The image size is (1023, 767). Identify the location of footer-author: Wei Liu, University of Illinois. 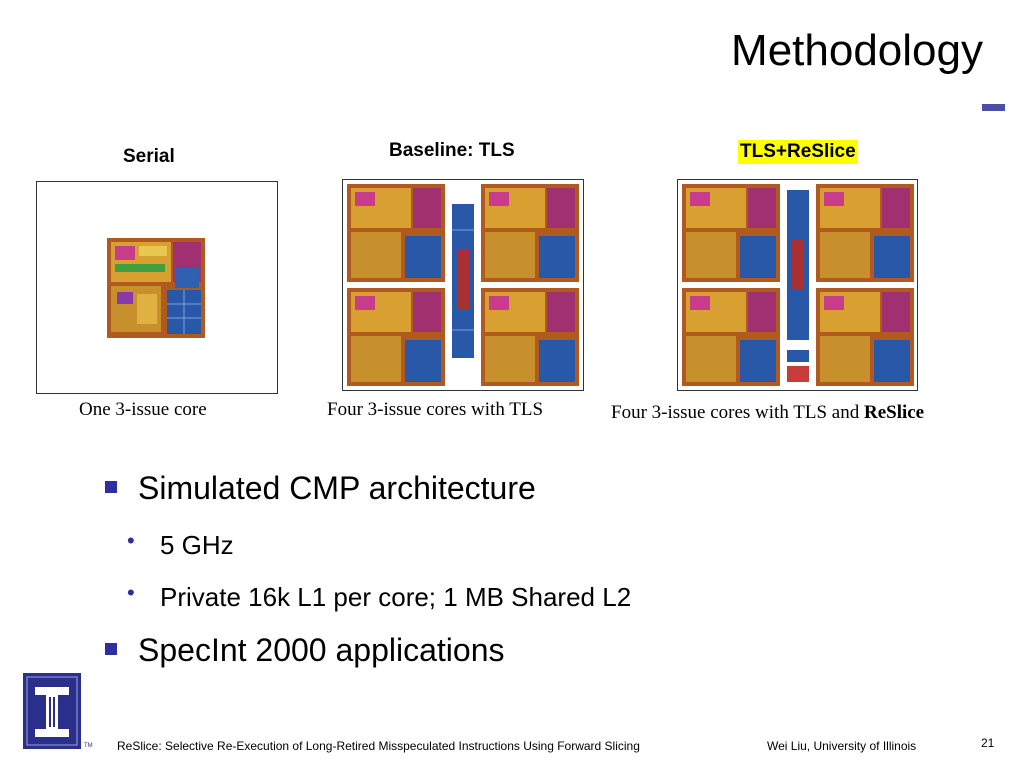
(842, 746).